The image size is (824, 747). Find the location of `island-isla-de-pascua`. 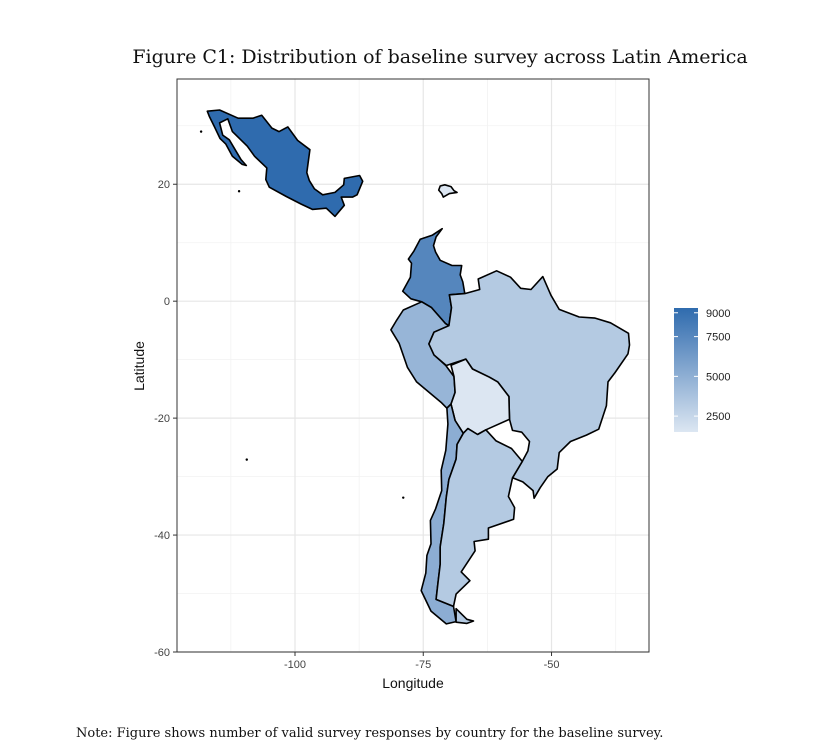

island-isla-de-pascua is located at coordinates (246, 459).